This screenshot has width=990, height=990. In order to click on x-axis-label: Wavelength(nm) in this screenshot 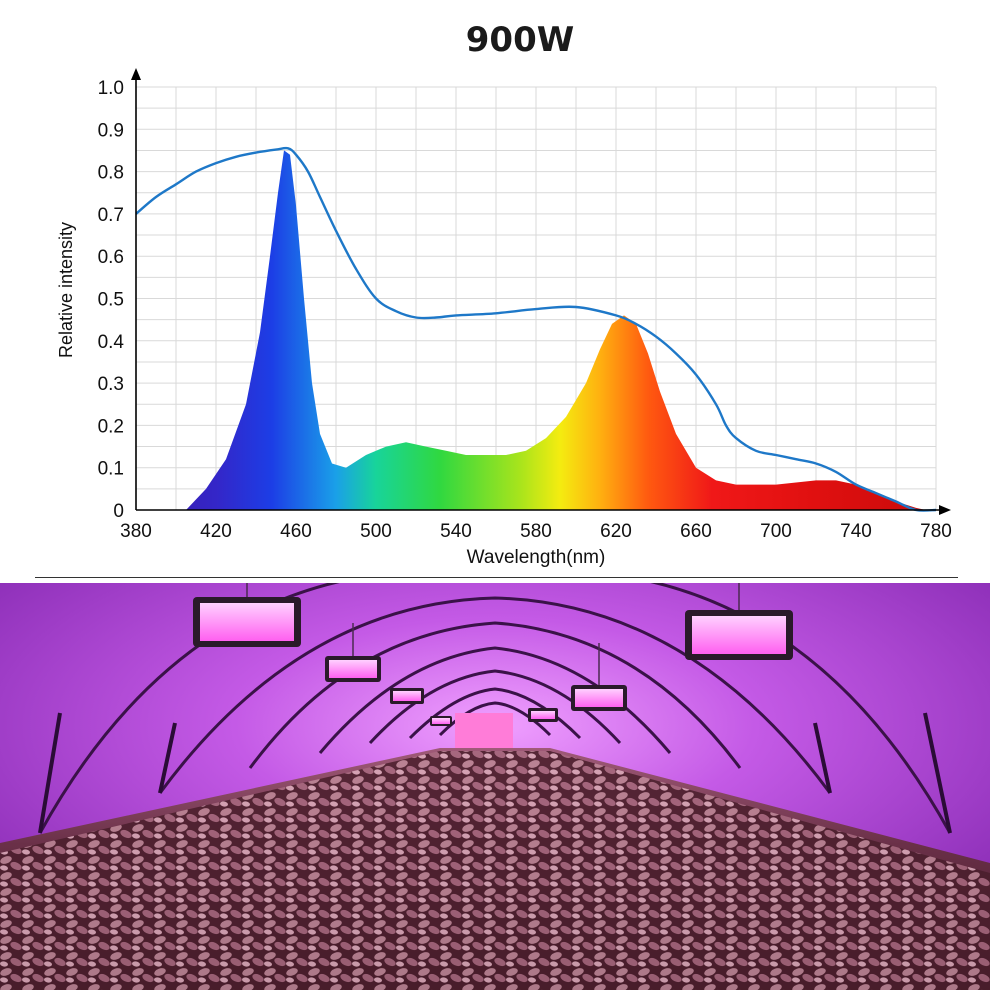, I will do `click(536, 557)`.